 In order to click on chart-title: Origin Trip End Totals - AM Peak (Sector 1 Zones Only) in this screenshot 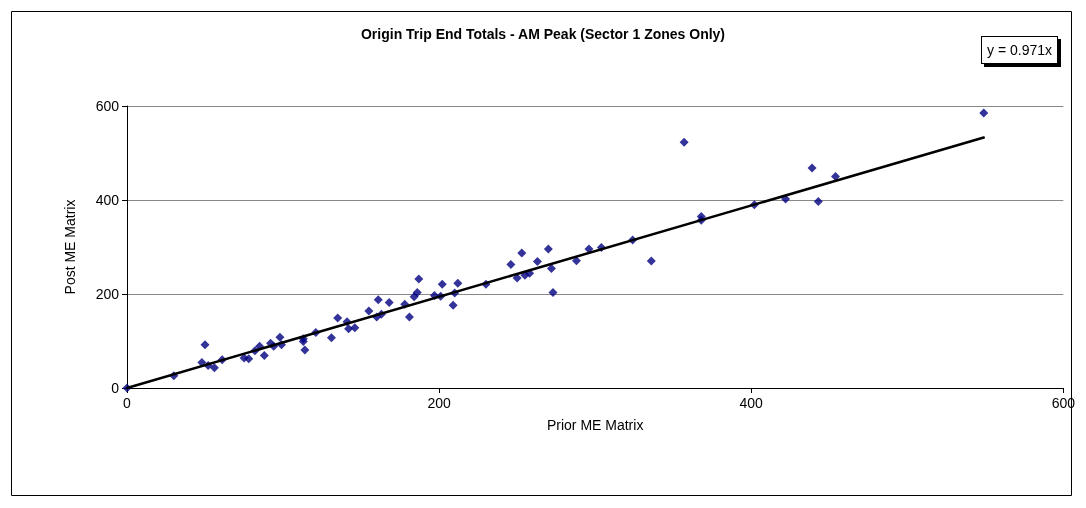, I will do `click(543, 34)`.